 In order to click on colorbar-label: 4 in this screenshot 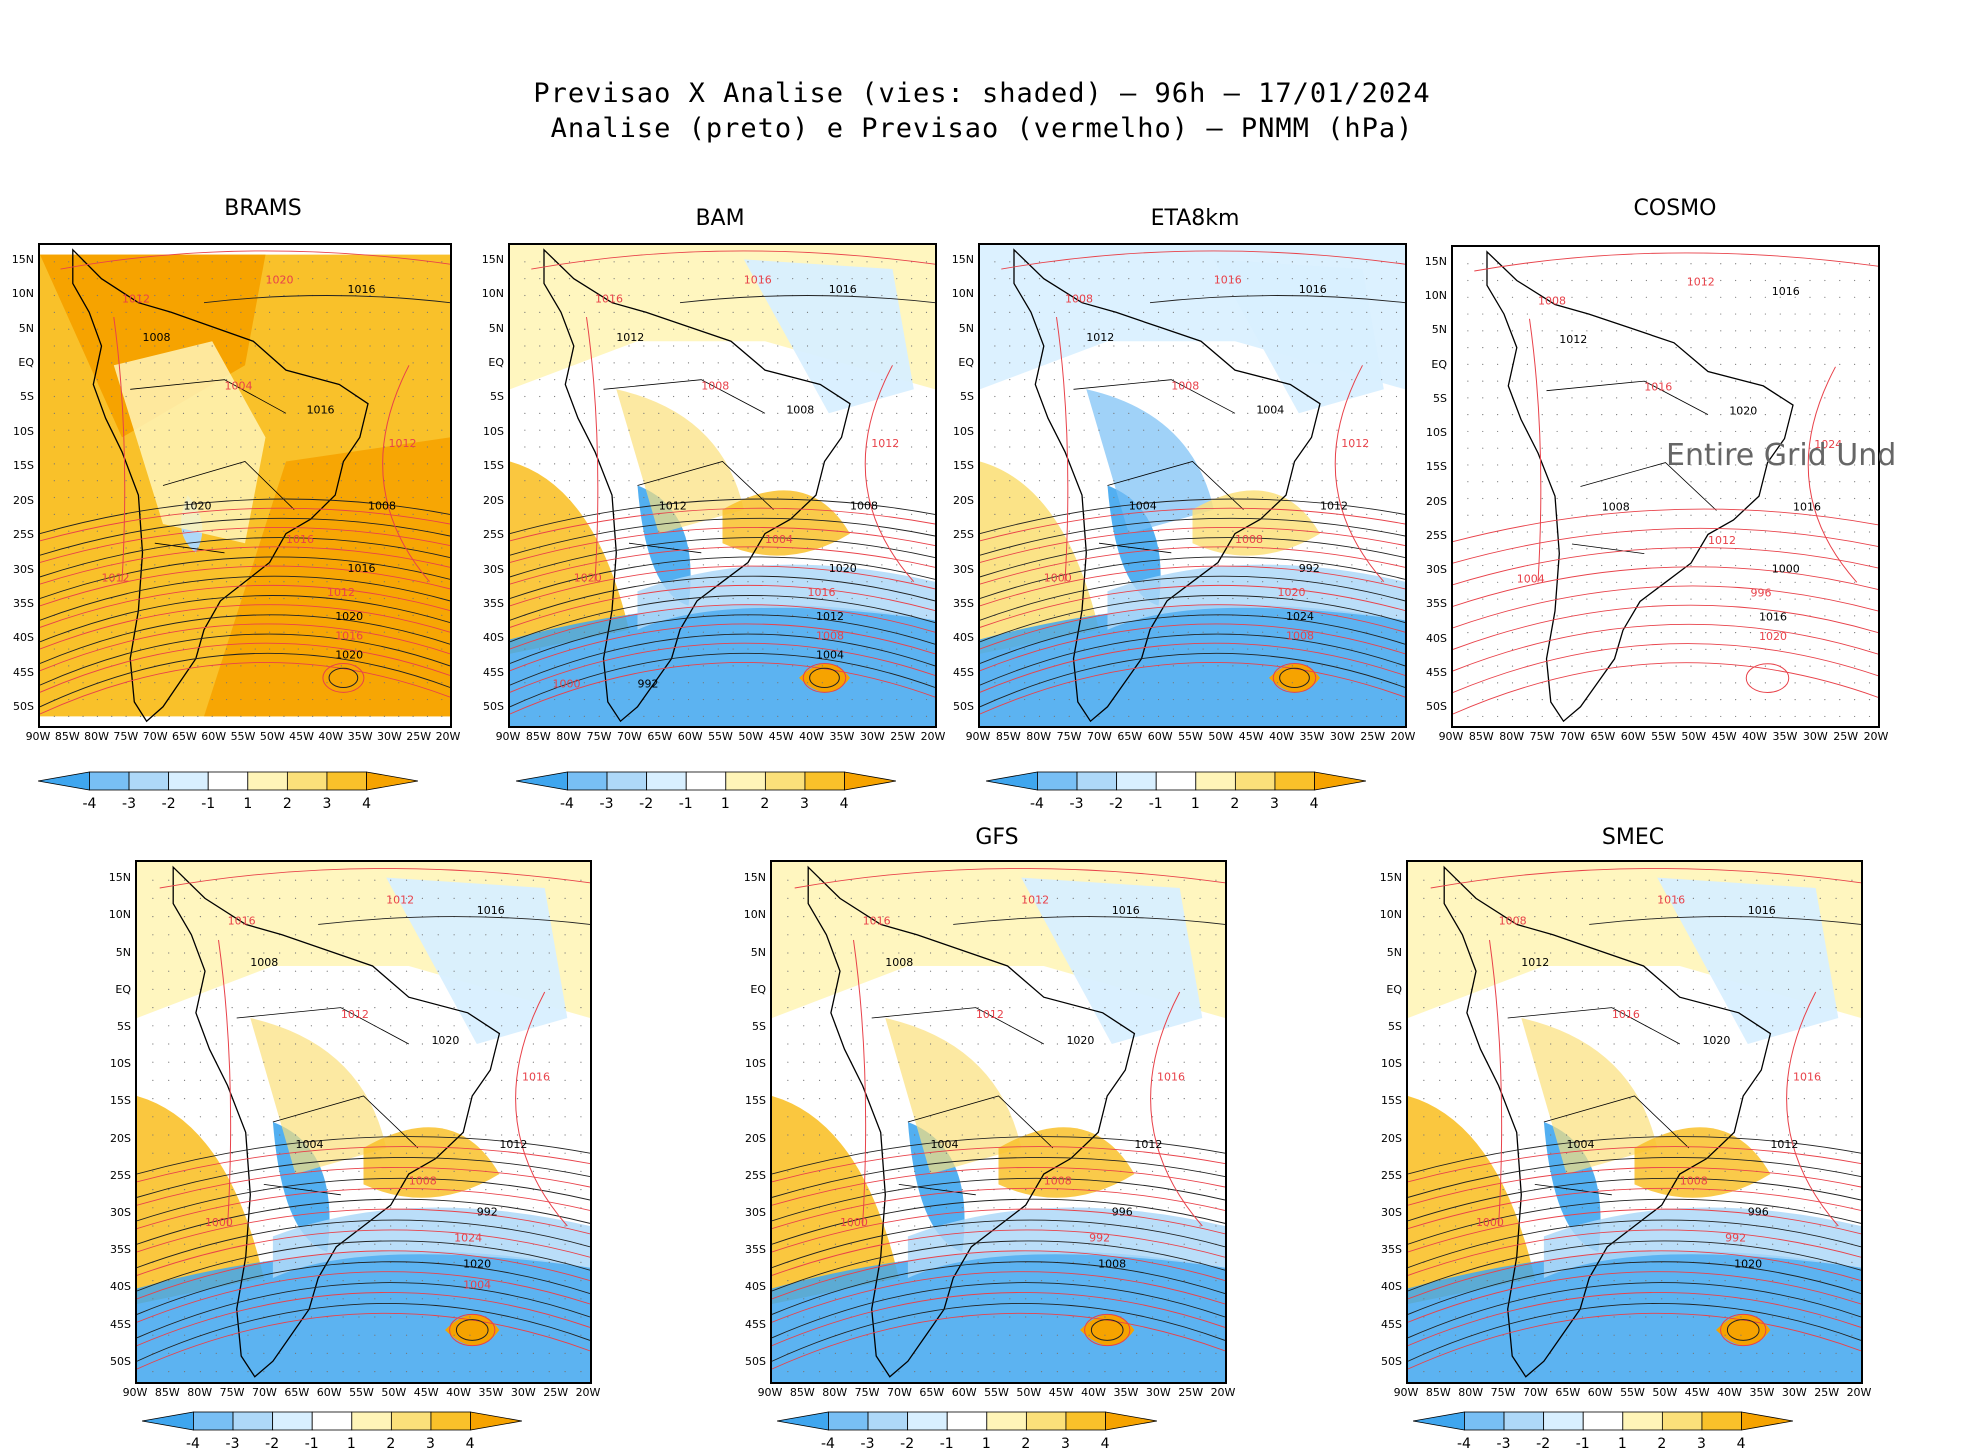, I will do `click(1314, 804)`.